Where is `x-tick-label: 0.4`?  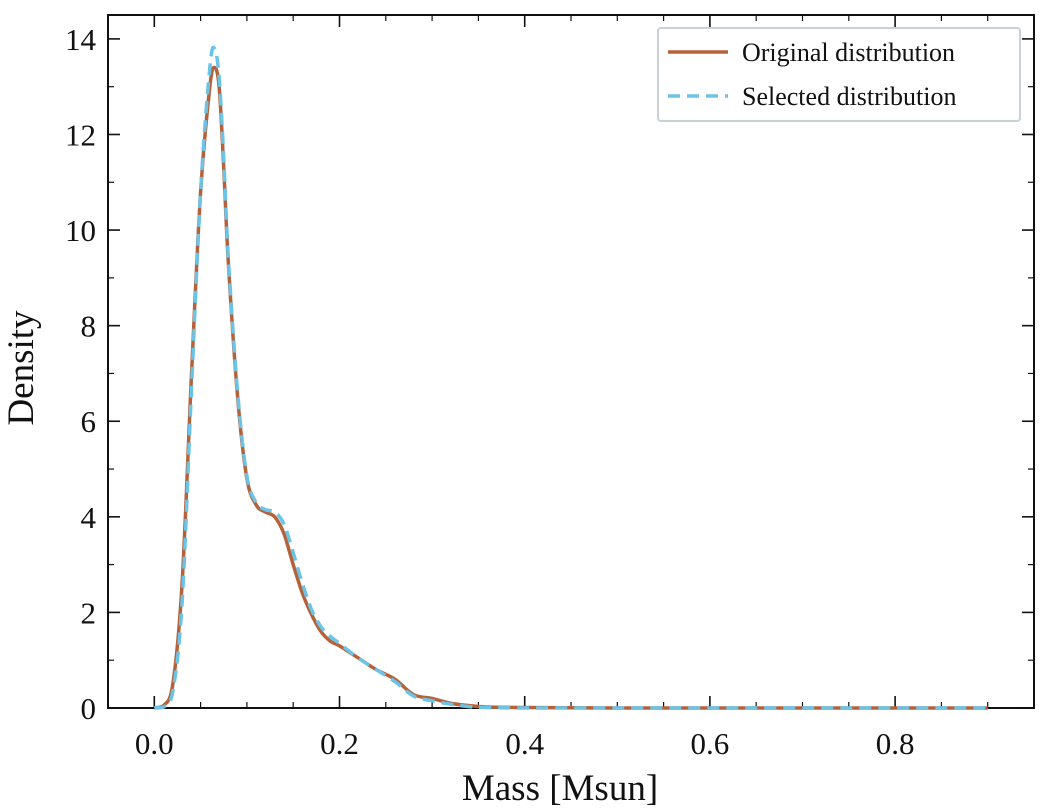
x-tick-label: 0.4 is located at coordinates (524, 743).